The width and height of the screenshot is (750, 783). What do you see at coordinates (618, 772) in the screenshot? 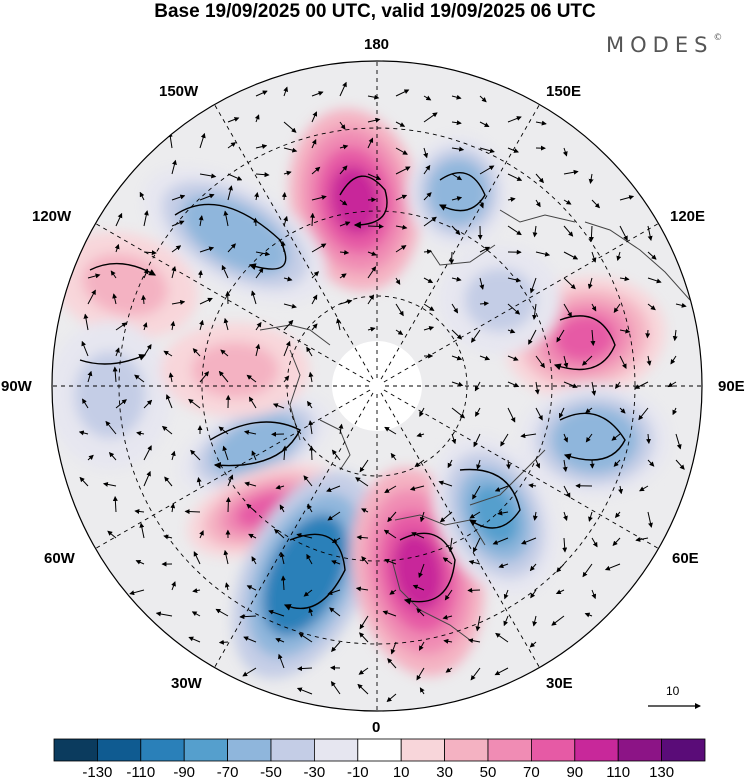
I see `colorbar-tick-label: 110` at bounding box center [618, 772].